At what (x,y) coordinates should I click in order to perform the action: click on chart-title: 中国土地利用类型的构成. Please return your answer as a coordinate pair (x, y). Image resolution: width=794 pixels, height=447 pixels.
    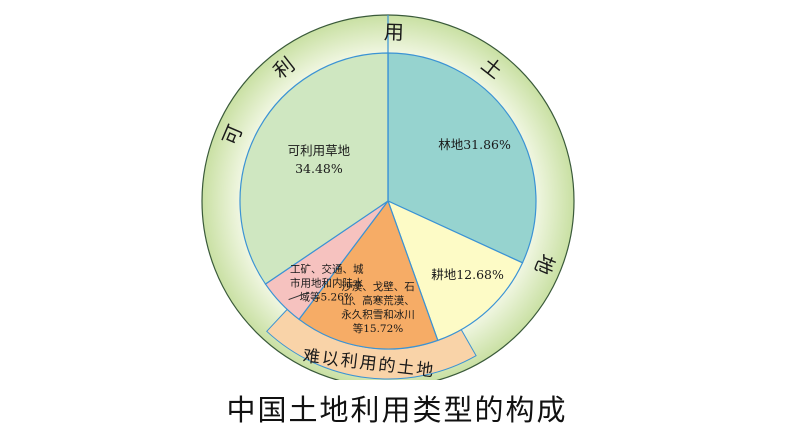
    Looking at the image, I should click on (397, 410).